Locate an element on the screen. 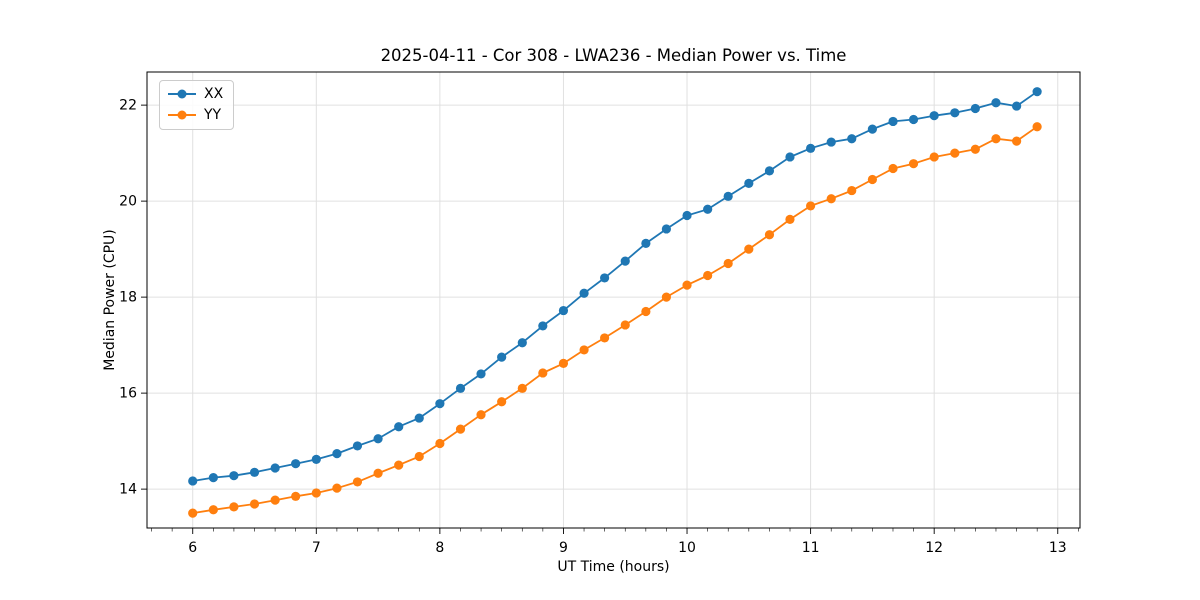  x-tick-label: 6 is located at coordinates (192, 548).